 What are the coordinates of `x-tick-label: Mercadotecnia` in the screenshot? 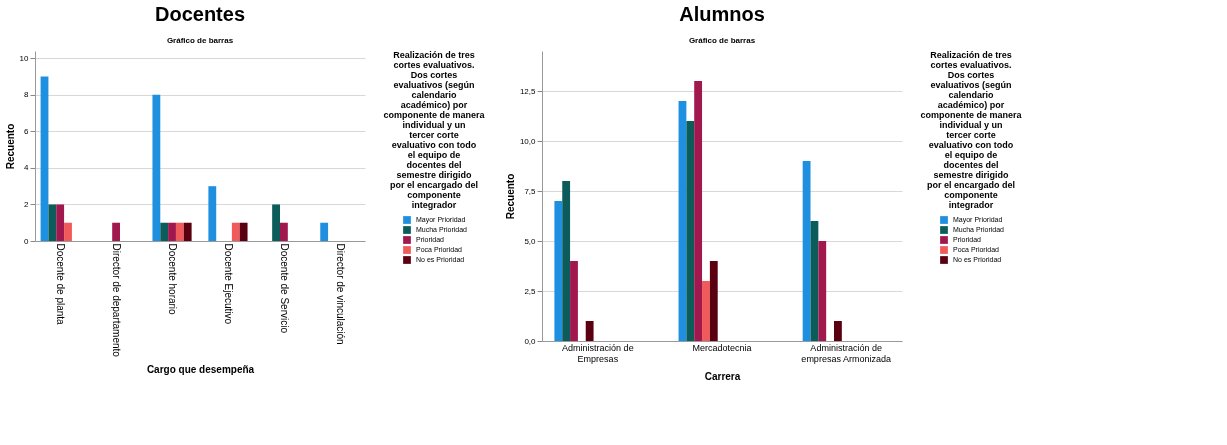 It's located at (722, 347).